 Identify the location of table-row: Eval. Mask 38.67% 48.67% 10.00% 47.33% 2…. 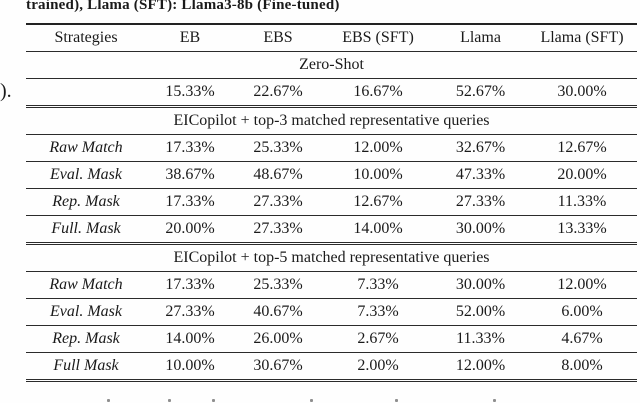
(331, 175).